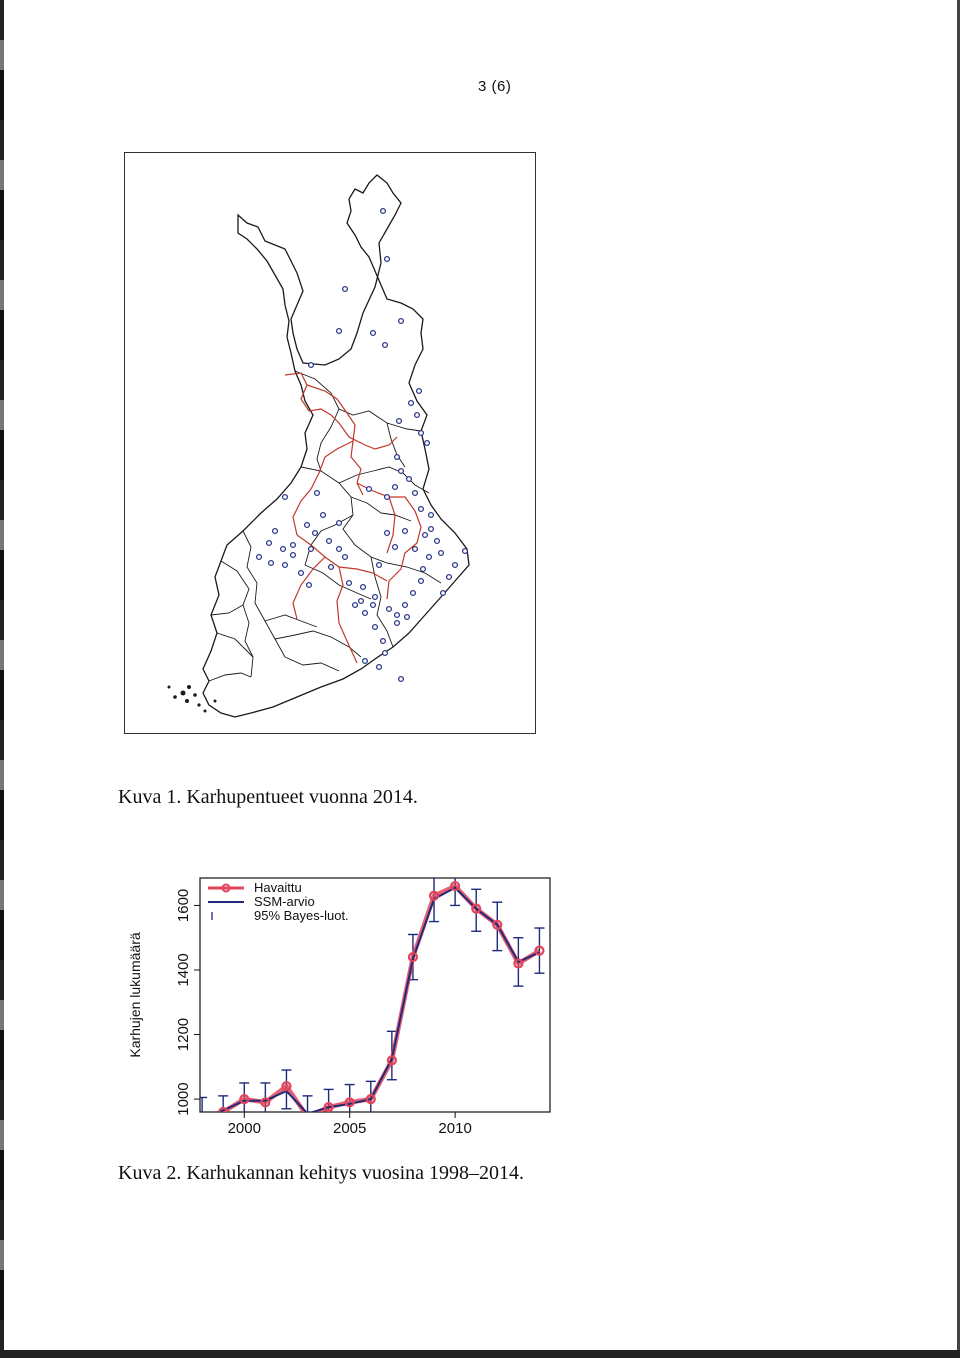 The width and height of the screenshot is (960, 1358). What do you see at coordinates (284, 901) in the screenshot?
I see `legend-label: SSM-arvio` at bounding box center [284, 901].